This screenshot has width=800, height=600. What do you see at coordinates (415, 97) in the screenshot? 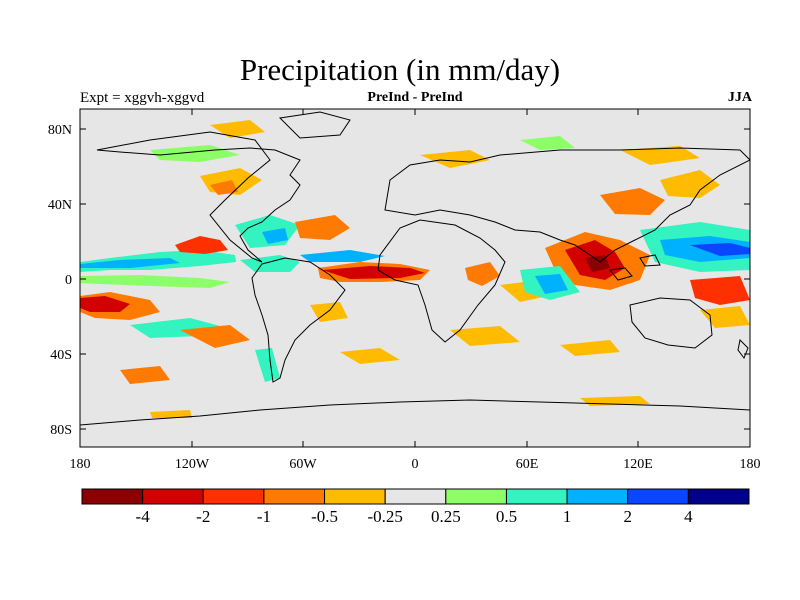
I see `comparison-label: PreInd - PreInd` at bounding box center [415, 97].